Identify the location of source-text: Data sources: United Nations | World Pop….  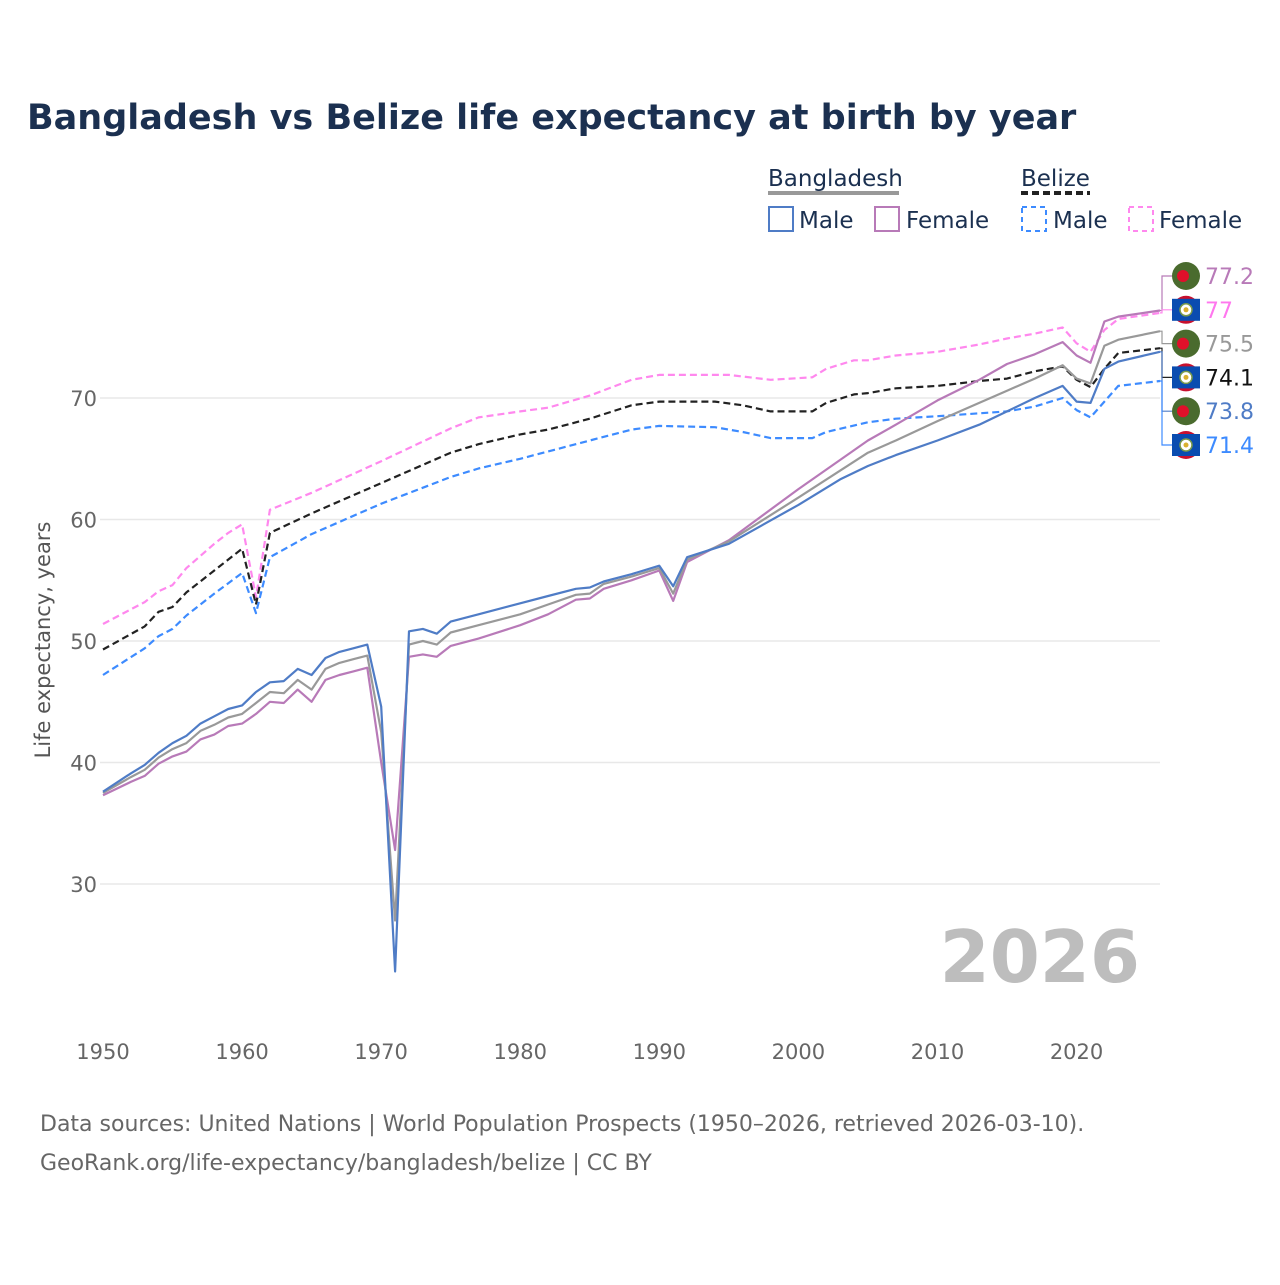
(562, 1124).